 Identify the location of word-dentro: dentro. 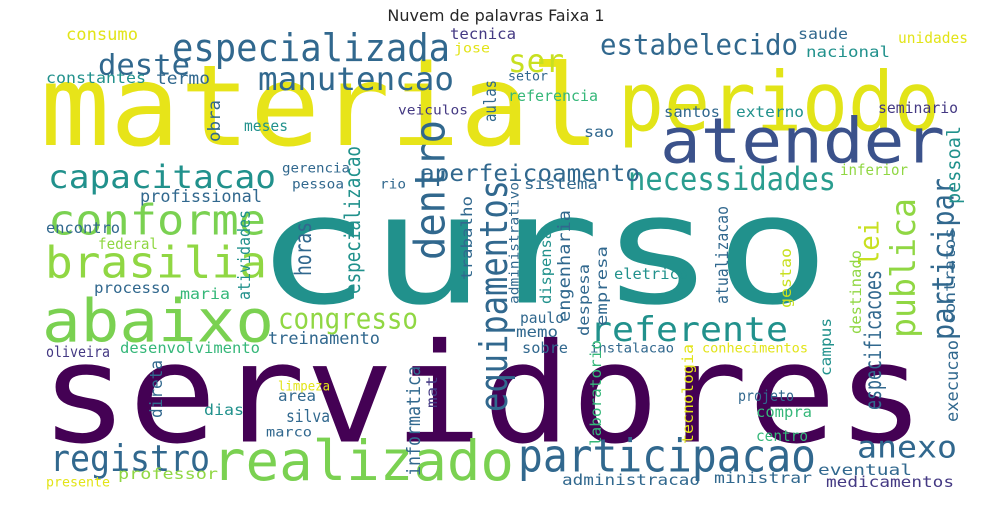
(430, 190).